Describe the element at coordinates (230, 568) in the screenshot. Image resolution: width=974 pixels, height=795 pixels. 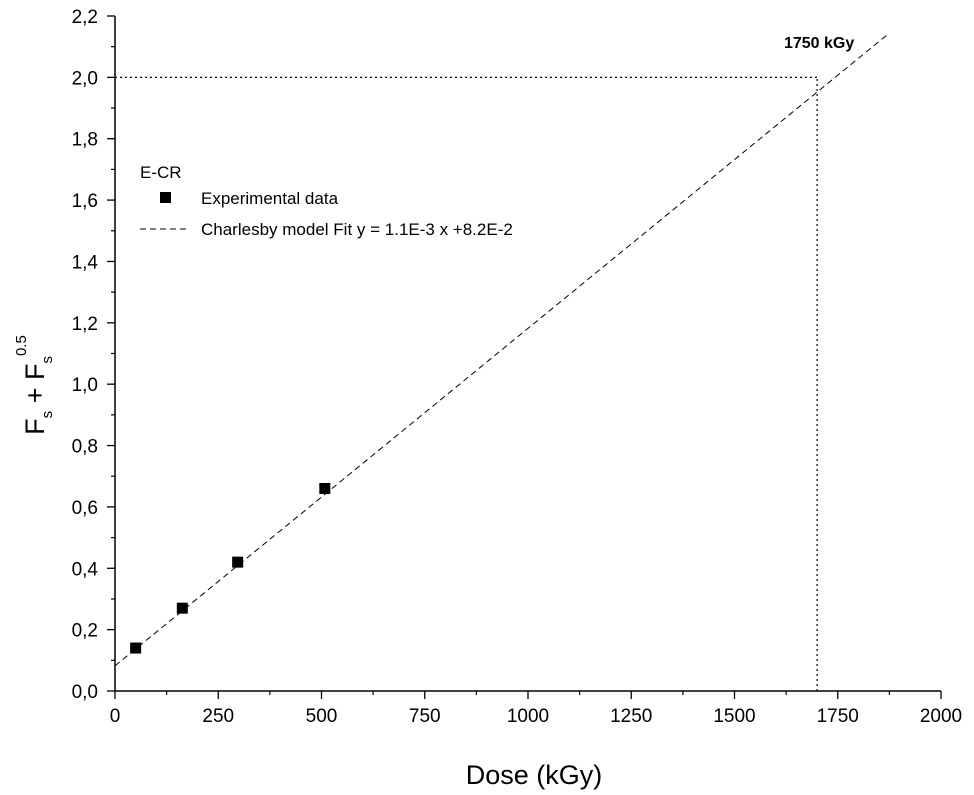
I see `data-points-layer` at that location.